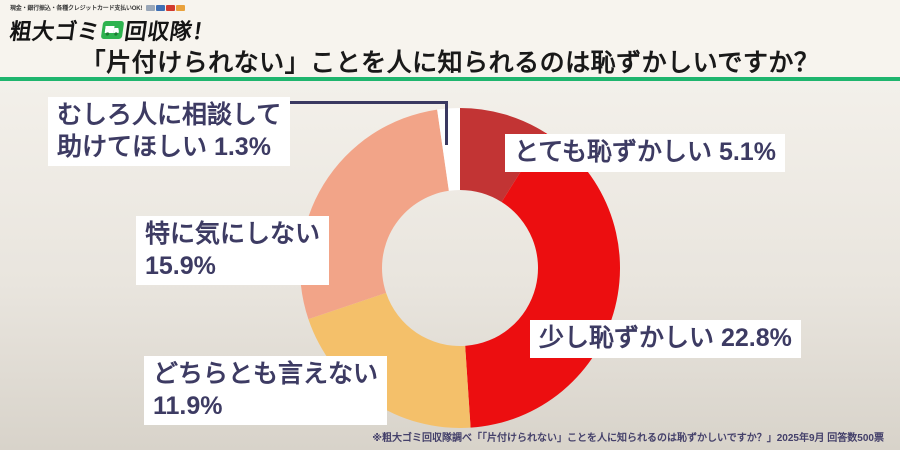 The height and width of the screenshot is (450, 900). I want to click on brand-logo: 現金・銀行振込・各種クレジットカード支払いOK! 粗大ゴミ 回収隊！, so click(113, 24).